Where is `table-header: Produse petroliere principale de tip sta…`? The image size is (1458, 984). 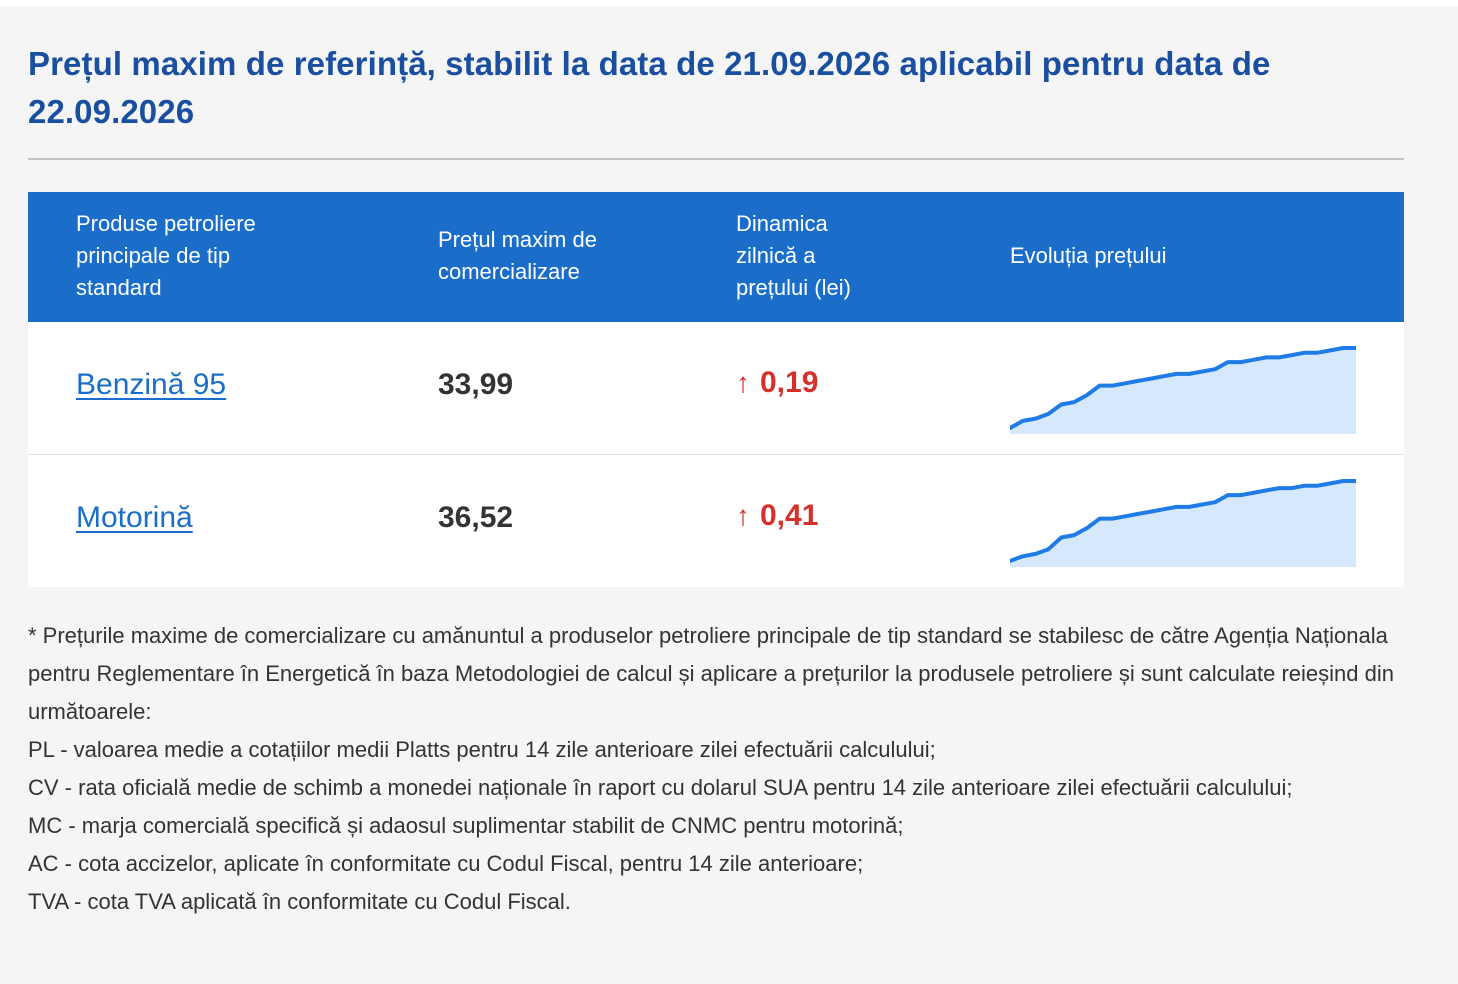
table-header: Produse petroliere principale de tip sta… is located at coordinates (716, 257).